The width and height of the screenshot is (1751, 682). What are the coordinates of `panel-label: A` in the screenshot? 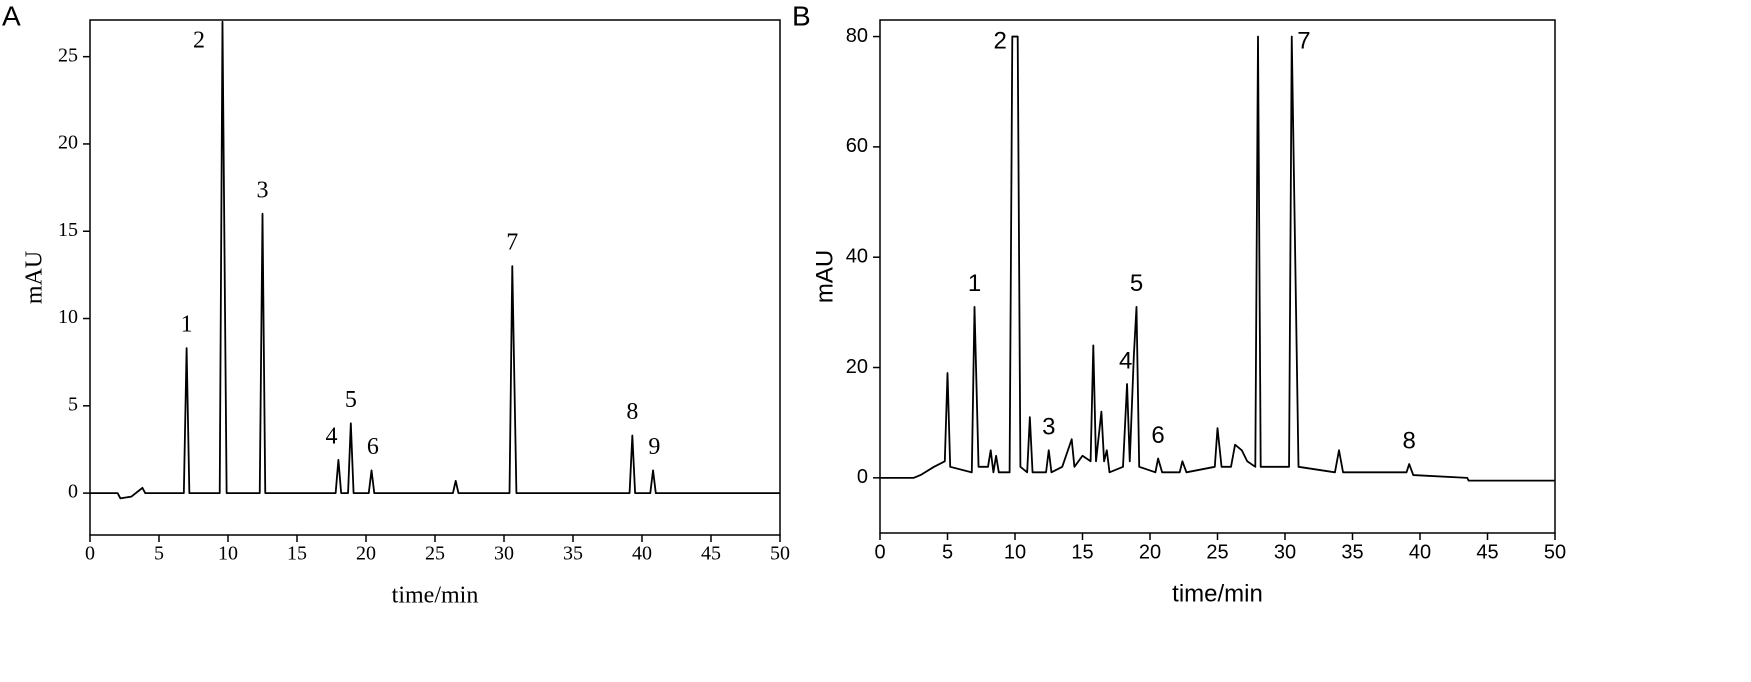 It's located at (11, 15).